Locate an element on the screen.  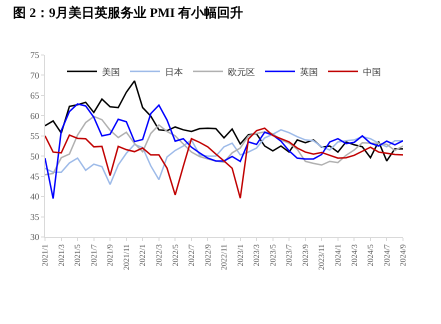
y-tick-label: 55 is located at coordinates (35, 136).